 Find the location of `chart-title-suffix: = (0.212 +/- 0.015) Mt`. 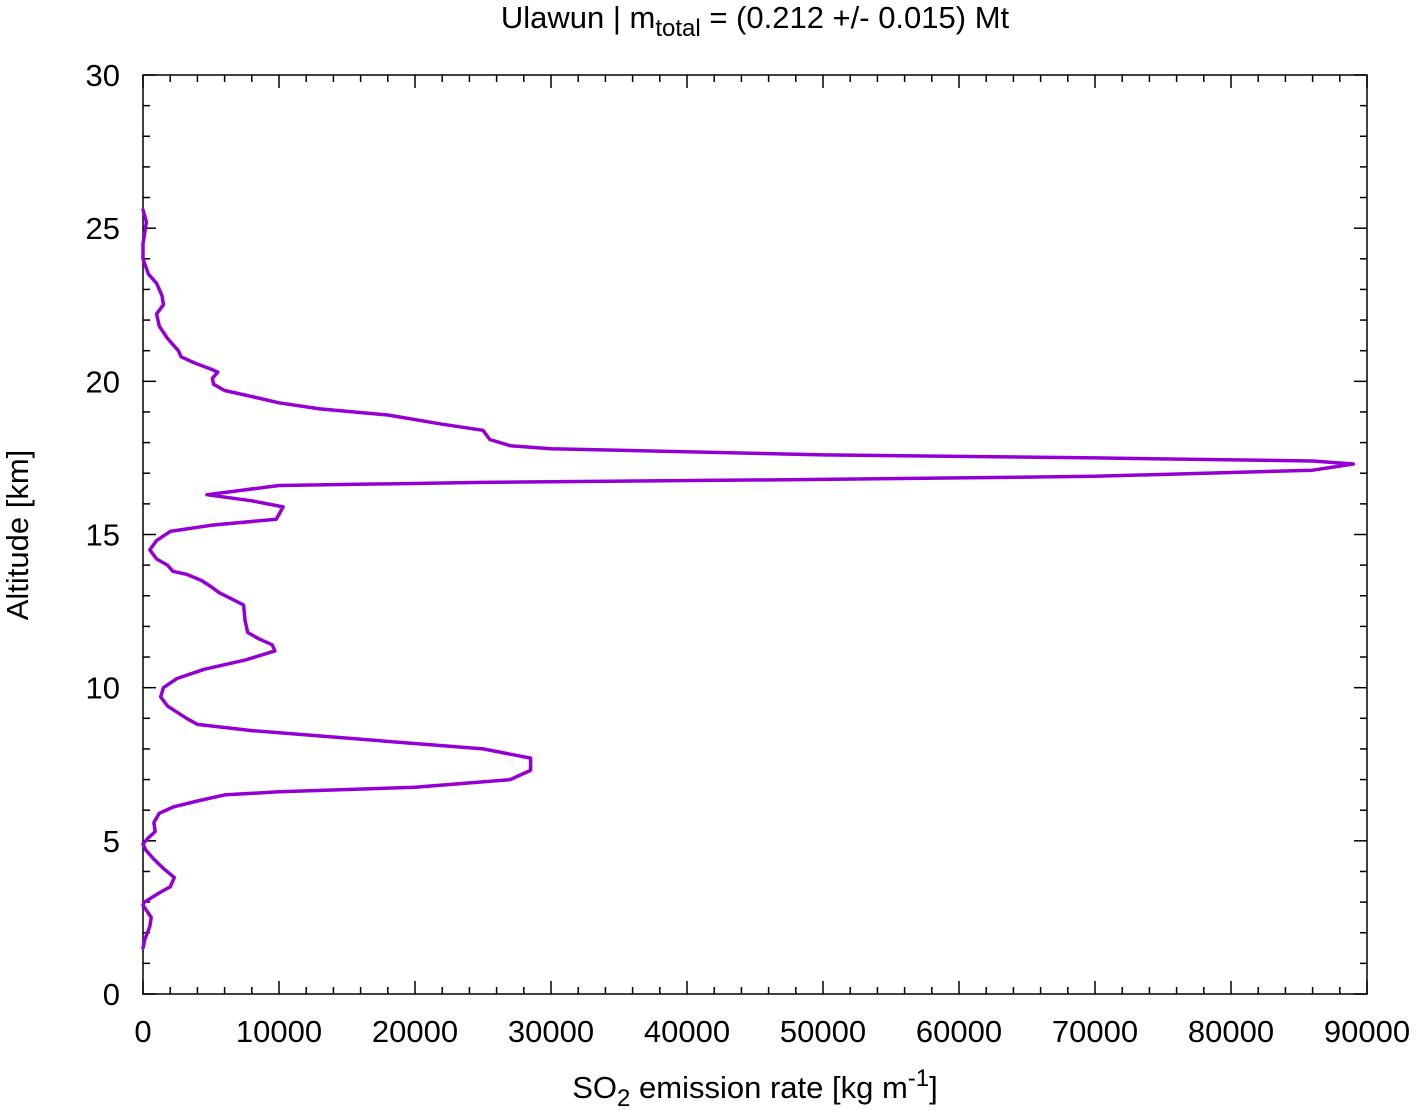

chart-title-suffix: = (0.212 +/- 0.015) Mt is located at coordinates (855, 17).